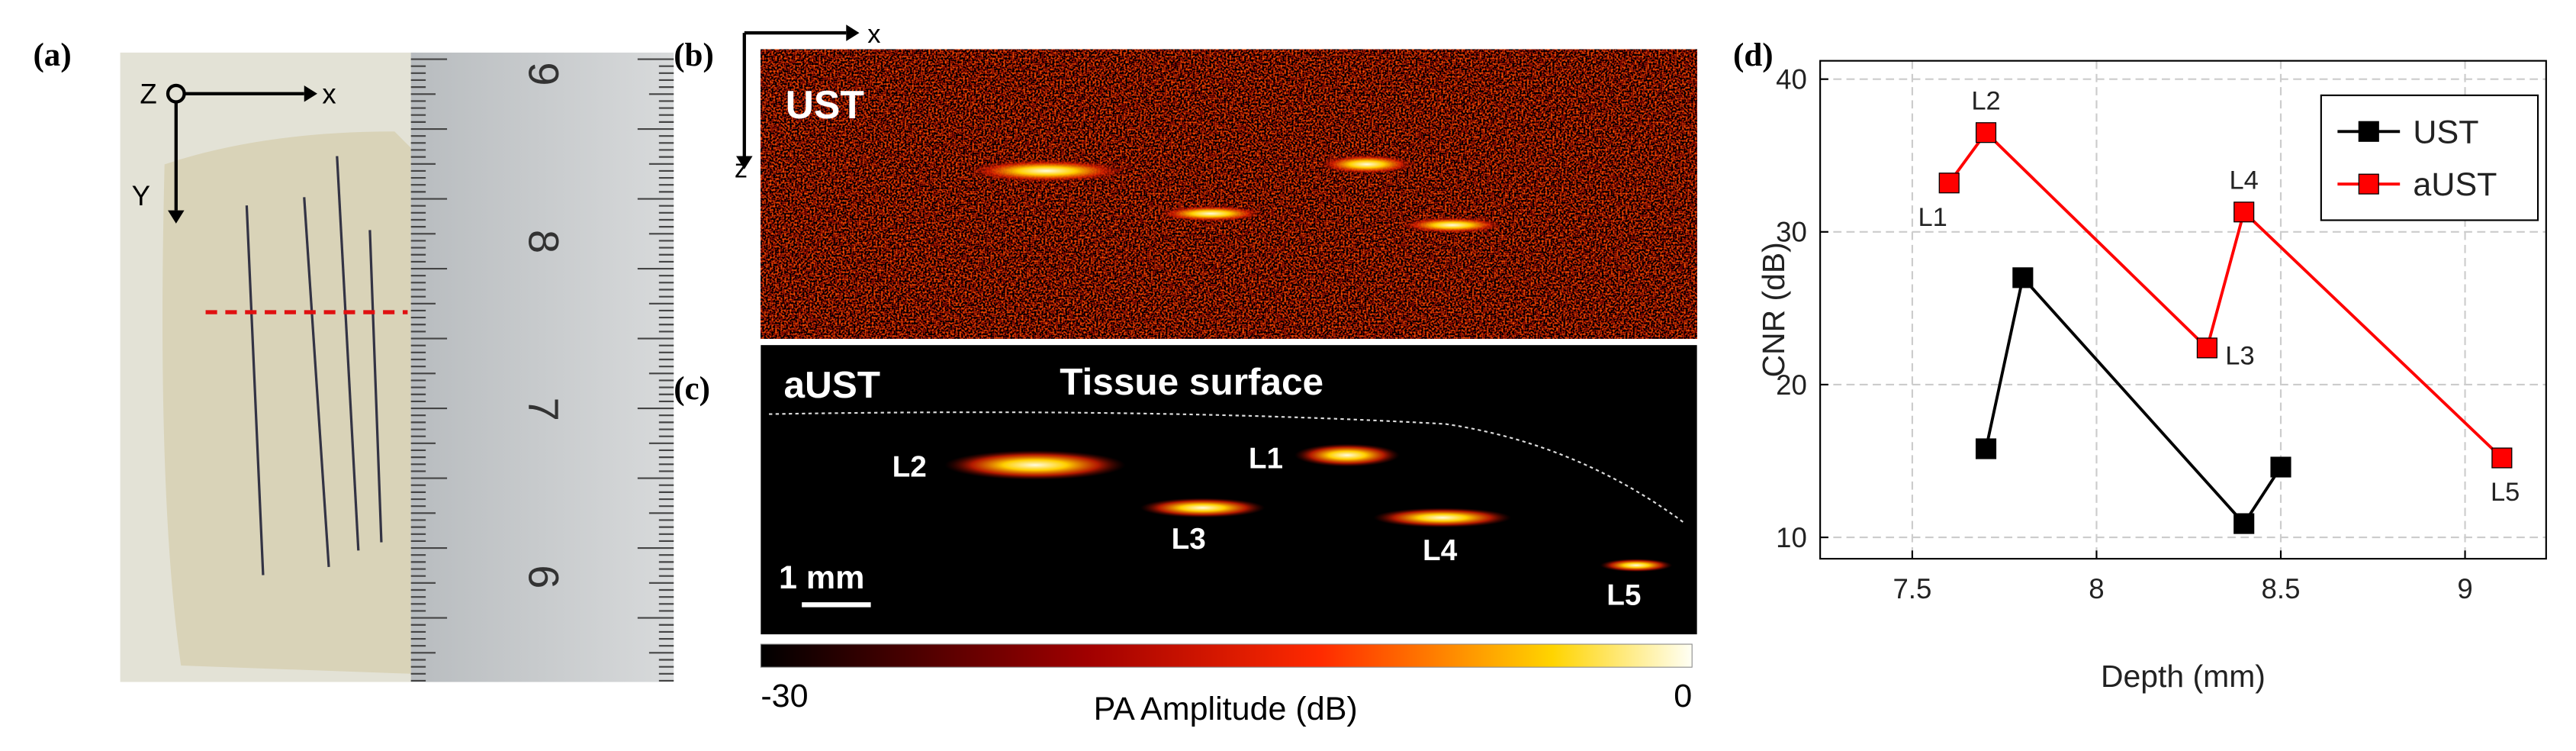 The height and width of the screenshot is (751, 2576). I want to click on sutures, so click(314, 365).